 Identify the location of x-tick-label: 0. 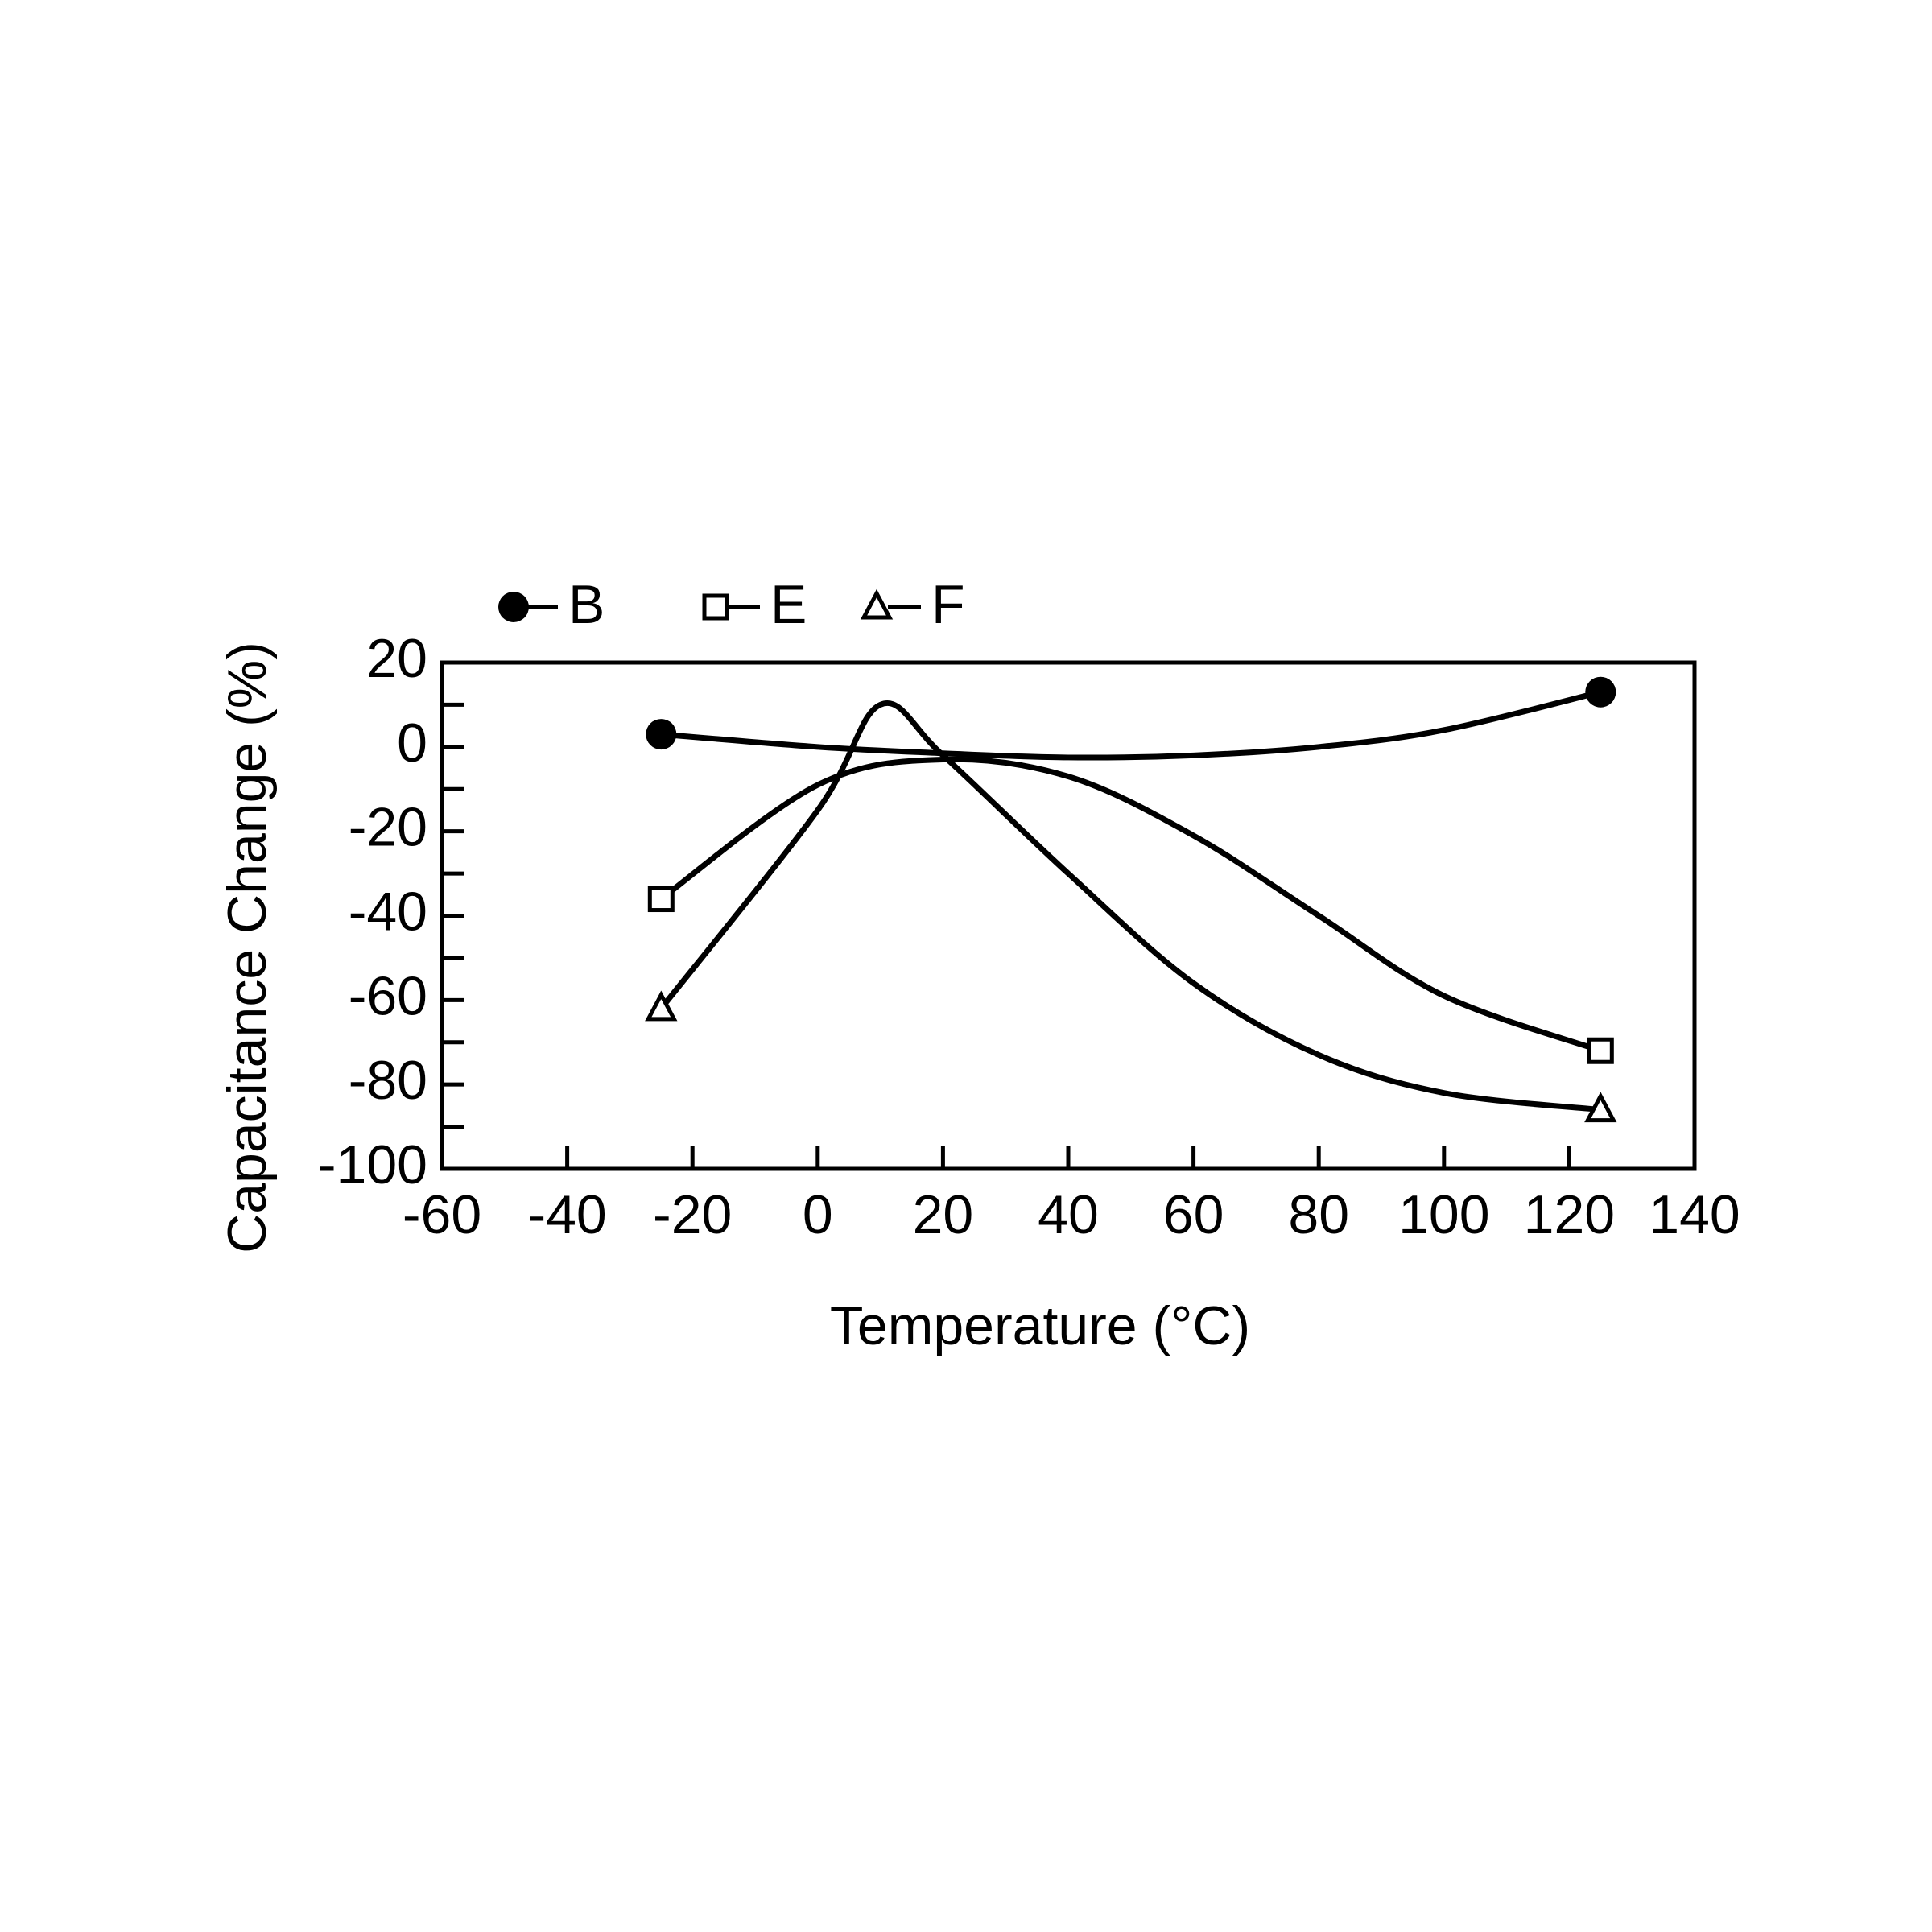
(818, 1214).